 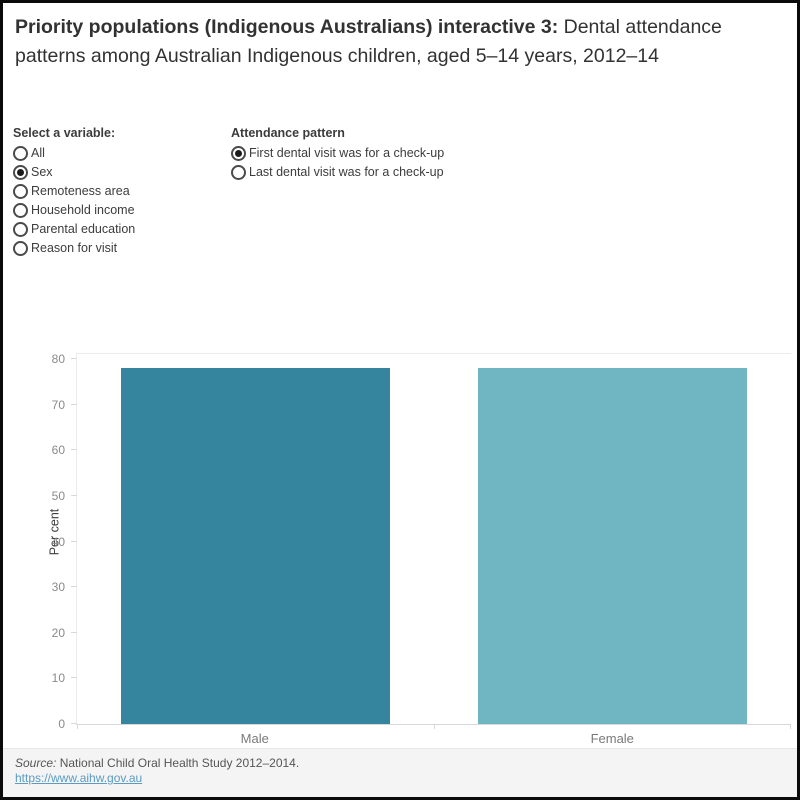 I want to click on radio-option-label: Reason for visit, so click(x=74, y=248).